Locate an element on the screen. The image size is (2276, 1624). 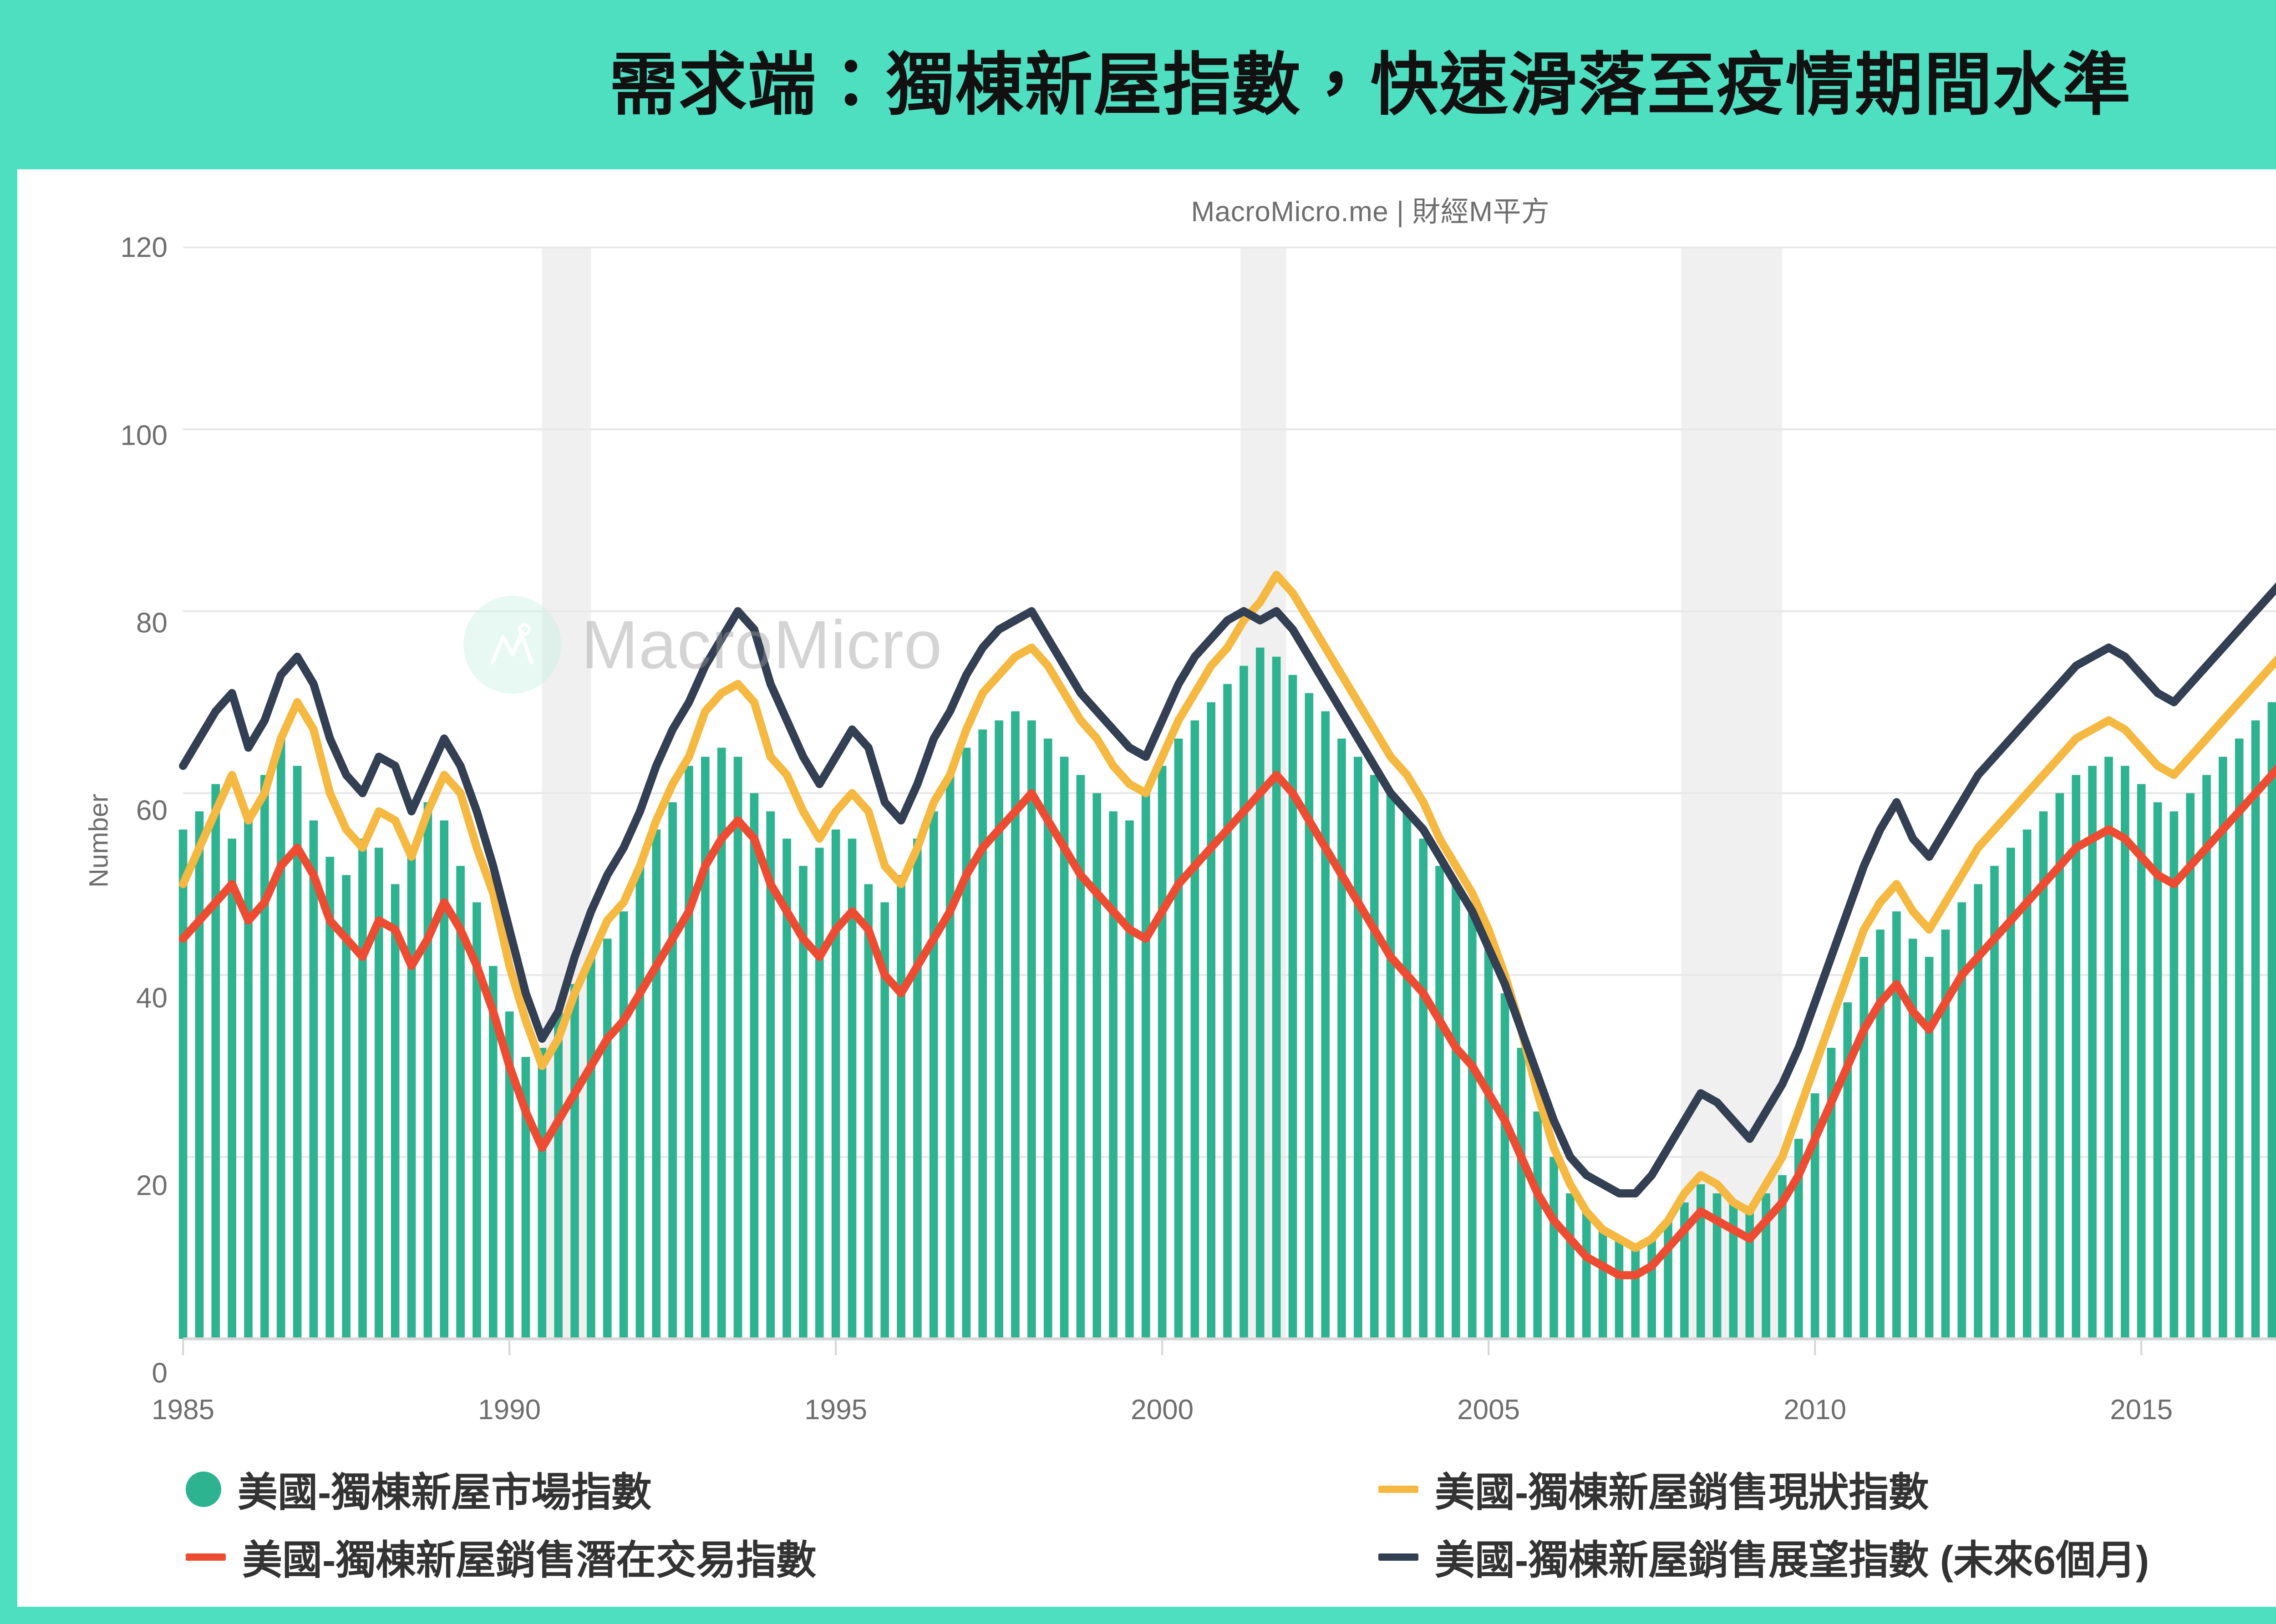
y-tick-label: 20 is located at coordinates (152, 1186).